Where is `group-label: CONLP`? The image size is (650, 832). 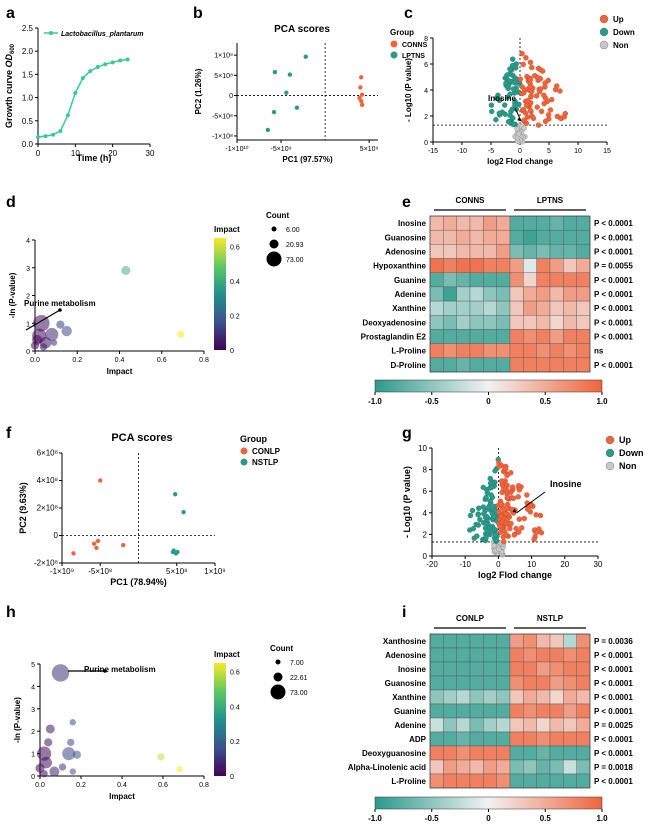
group-label: CONLP is located at coordinates (470, 618).